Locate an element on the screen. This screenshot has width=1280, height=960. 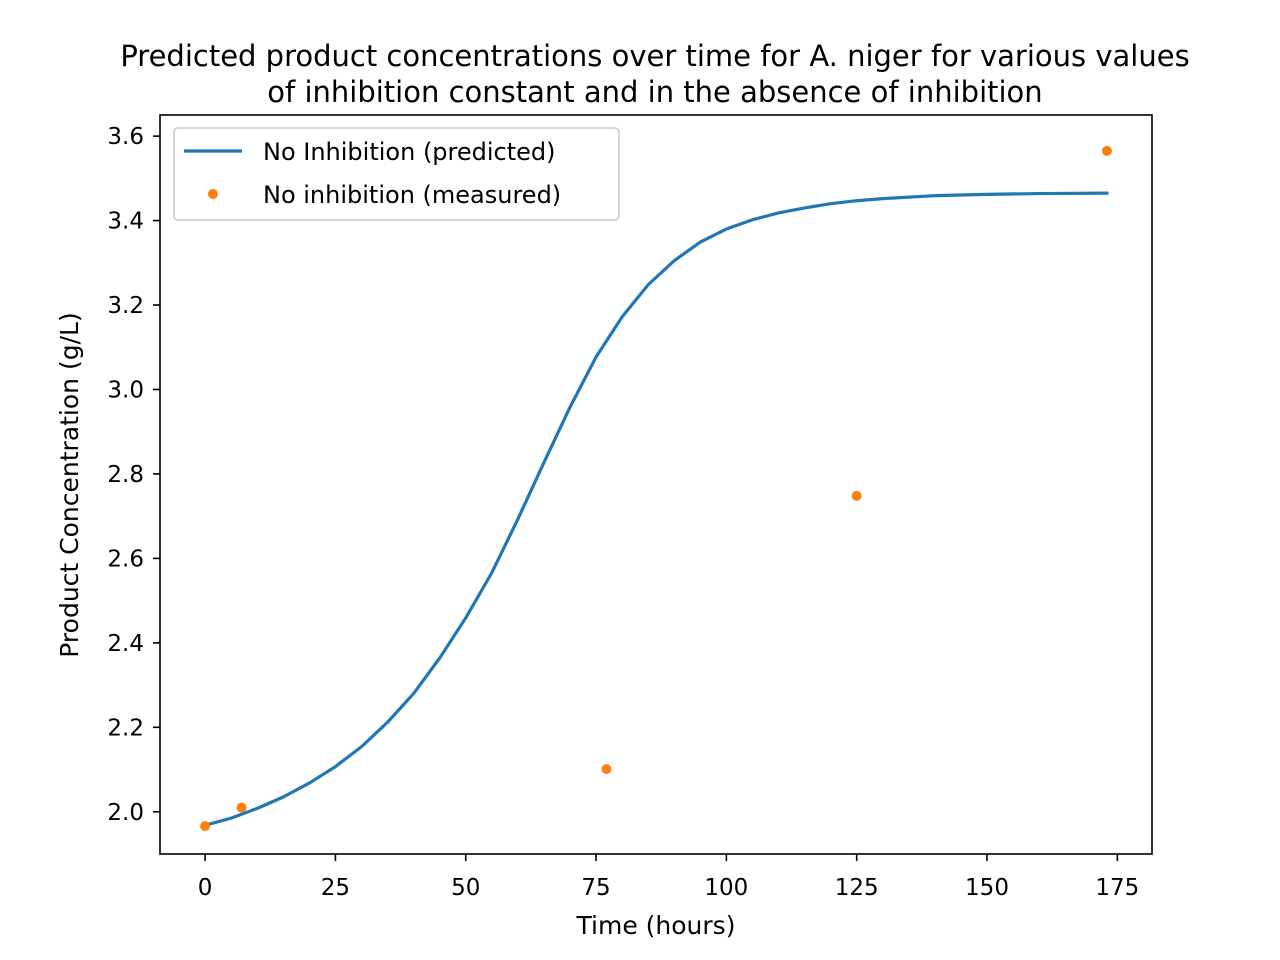
y-tick-label: 2.6 is located at coordinates (125, 559).